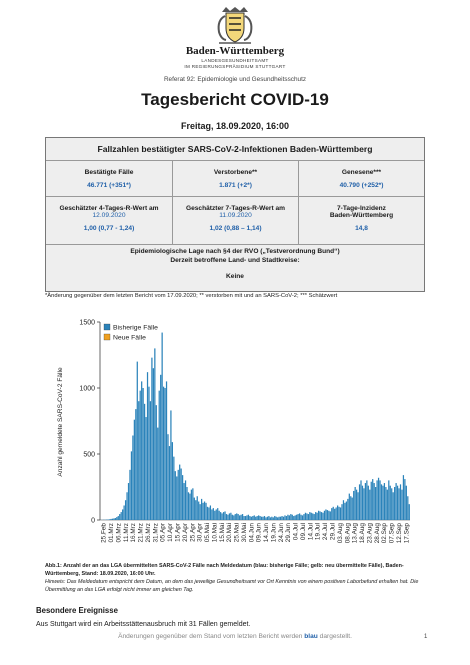 This screenshot has width=470, height=665. What do you see at coordinates (361, 228) in the screenshot?
I see `incidence-value: 14,8` at bounding box center [361, 228].